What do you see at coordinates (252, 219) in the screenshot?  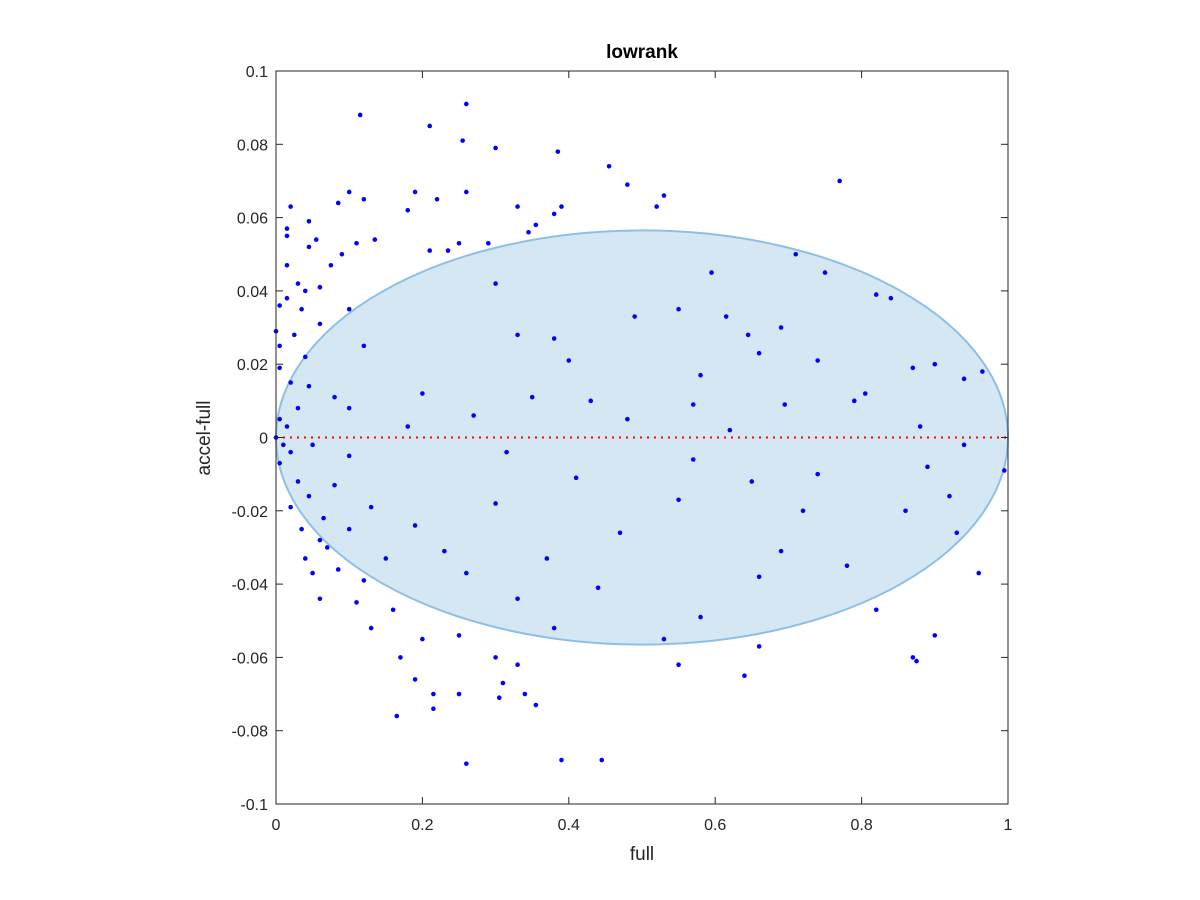 I see `y-tick-label: 0.06` at bounding box center [252, 219].